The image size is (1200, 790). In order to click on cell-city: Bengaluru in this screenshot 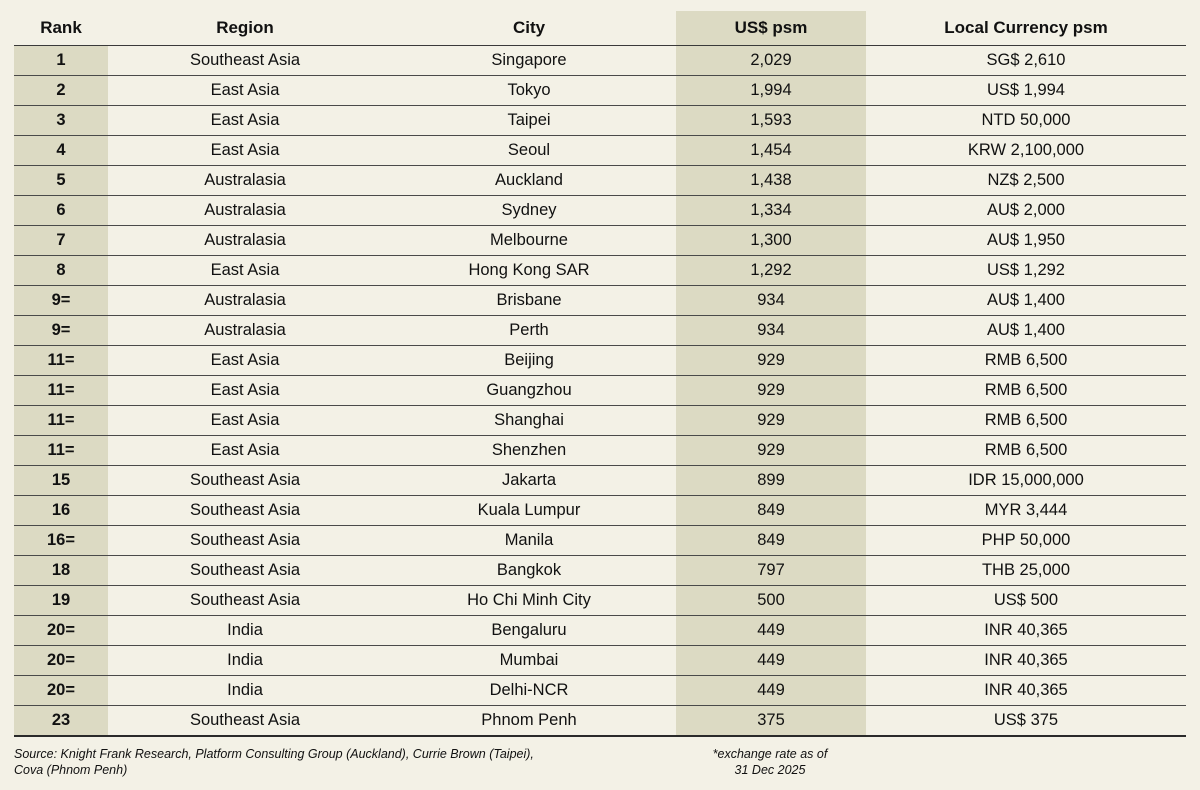, I will do `click(529, 630)`.